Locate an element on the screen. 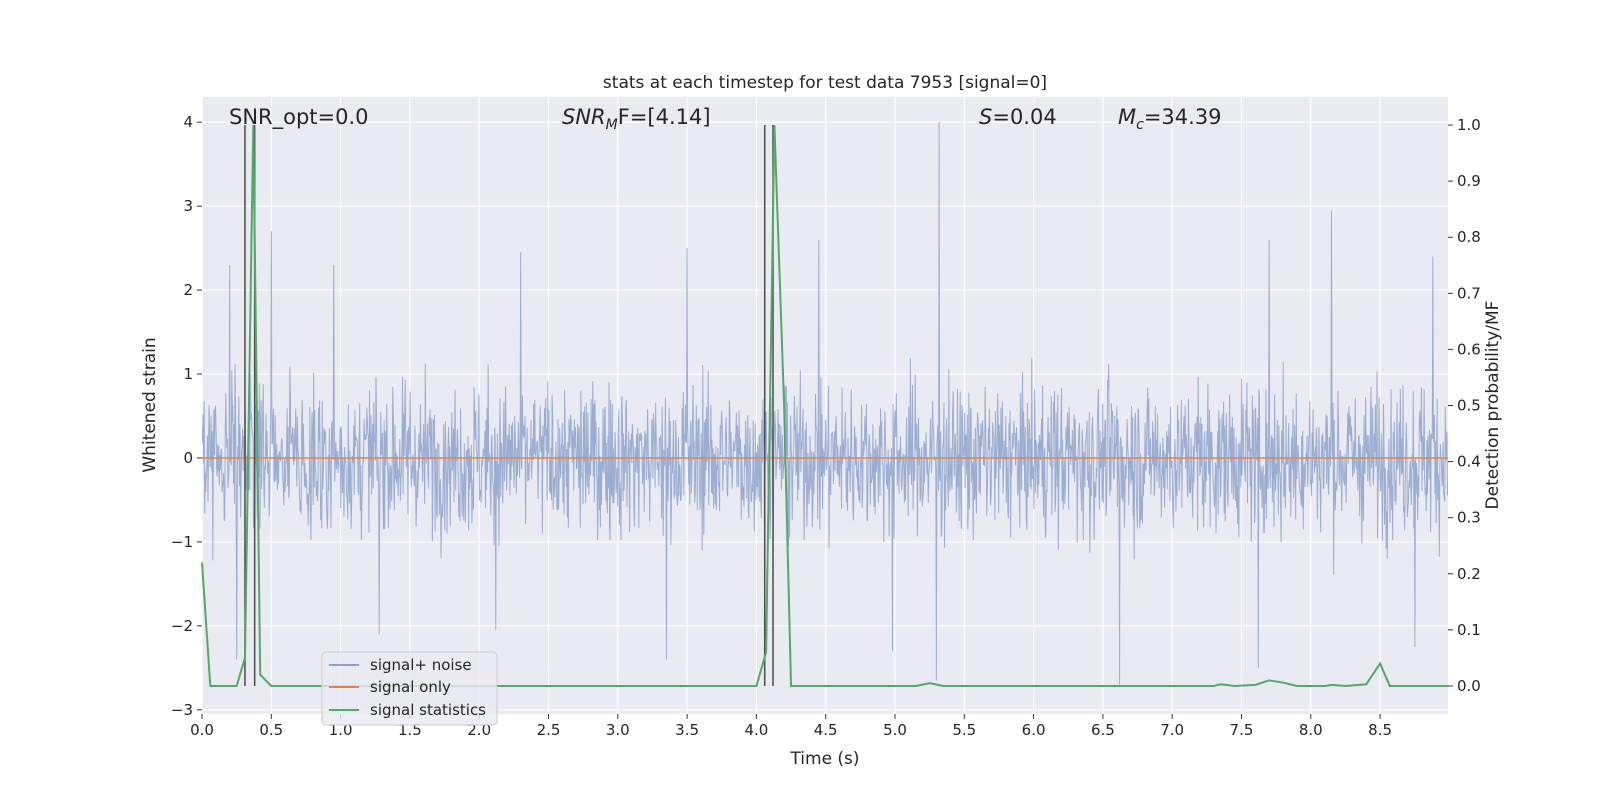 This screenshot has height=800, width=1600. y-right-tick-label: 0.6 is located at coordinates (1469, 349).